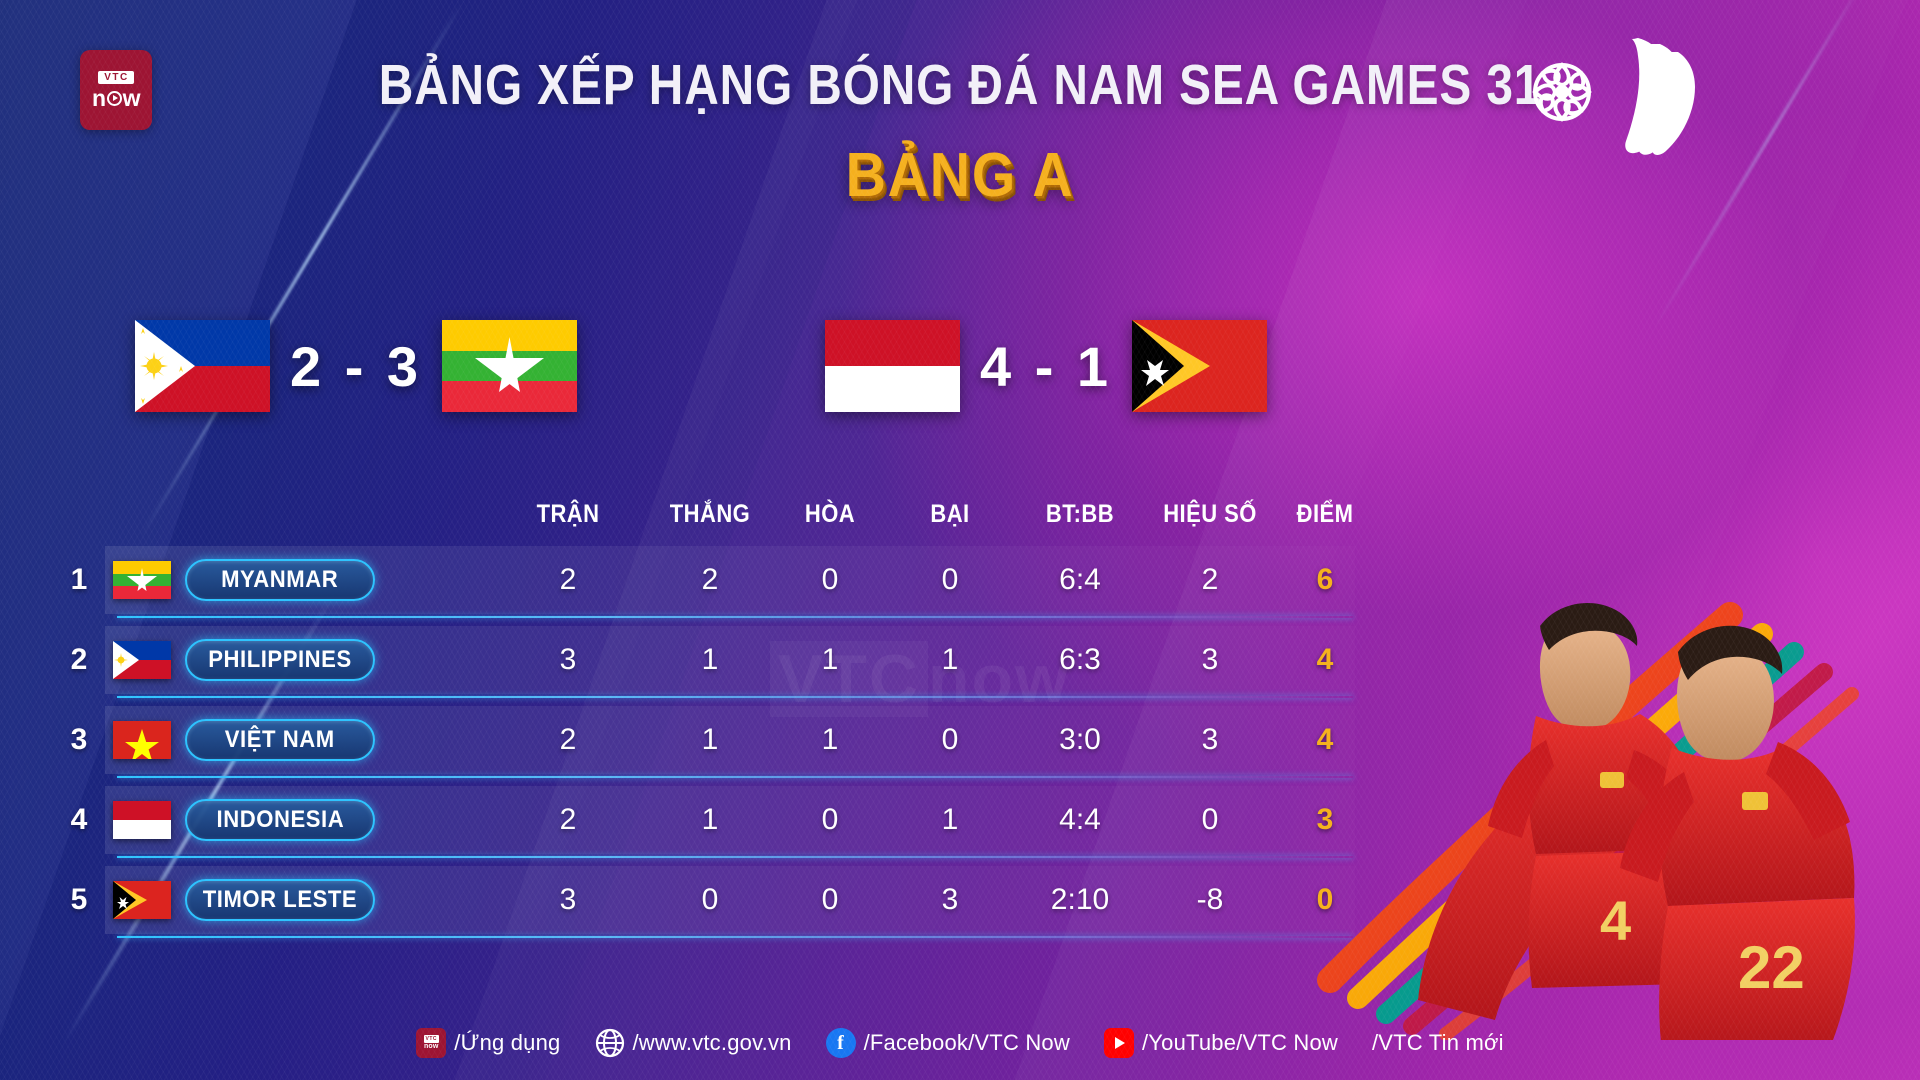  Describe the element at coordinates (1080, 899) in the screenshot. I see `cell-goals: 2:10` at that location.